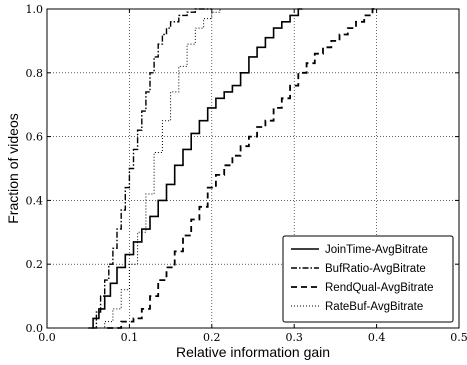 The height and width of the screenshot is (365, 467). What do you see at coordinates (35, 264) in the screenshot?
I see `y-tick-label: 0.2` at bounding box center [35, 264].